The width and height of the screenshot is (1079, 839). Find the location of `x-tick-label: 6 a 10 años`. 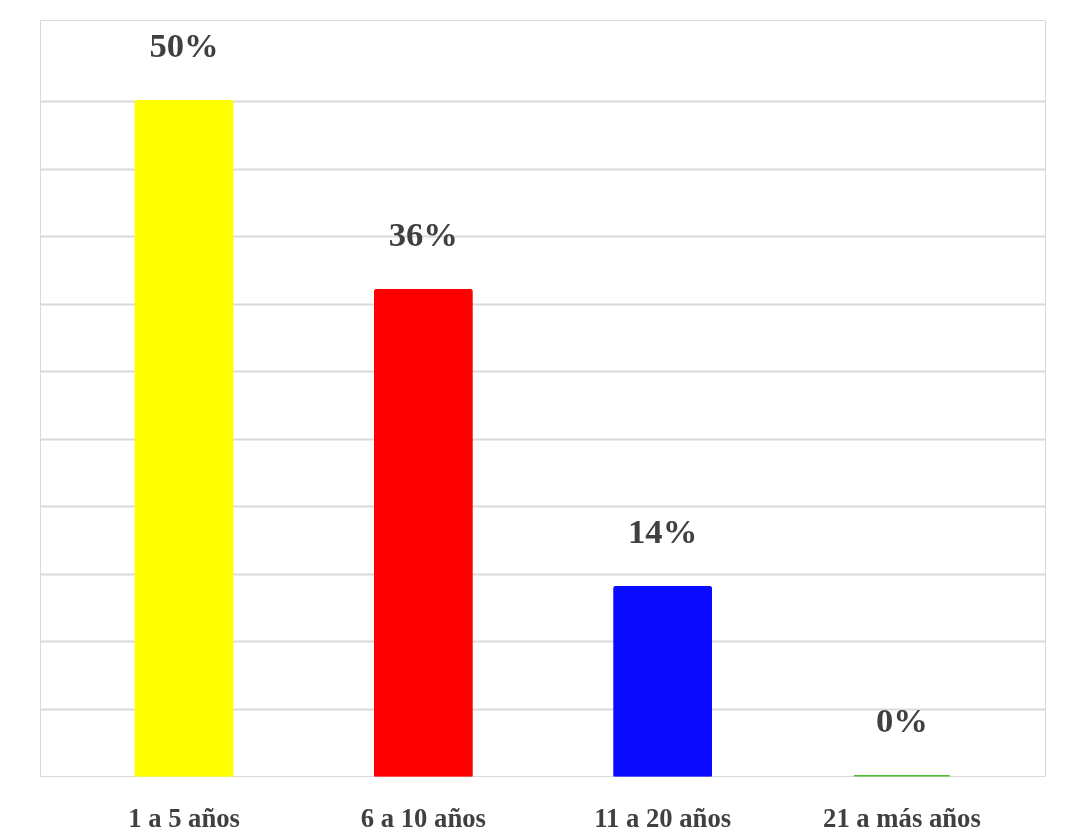

x-tick-label: 6 a 10 años is located at coordinates (423, 817).